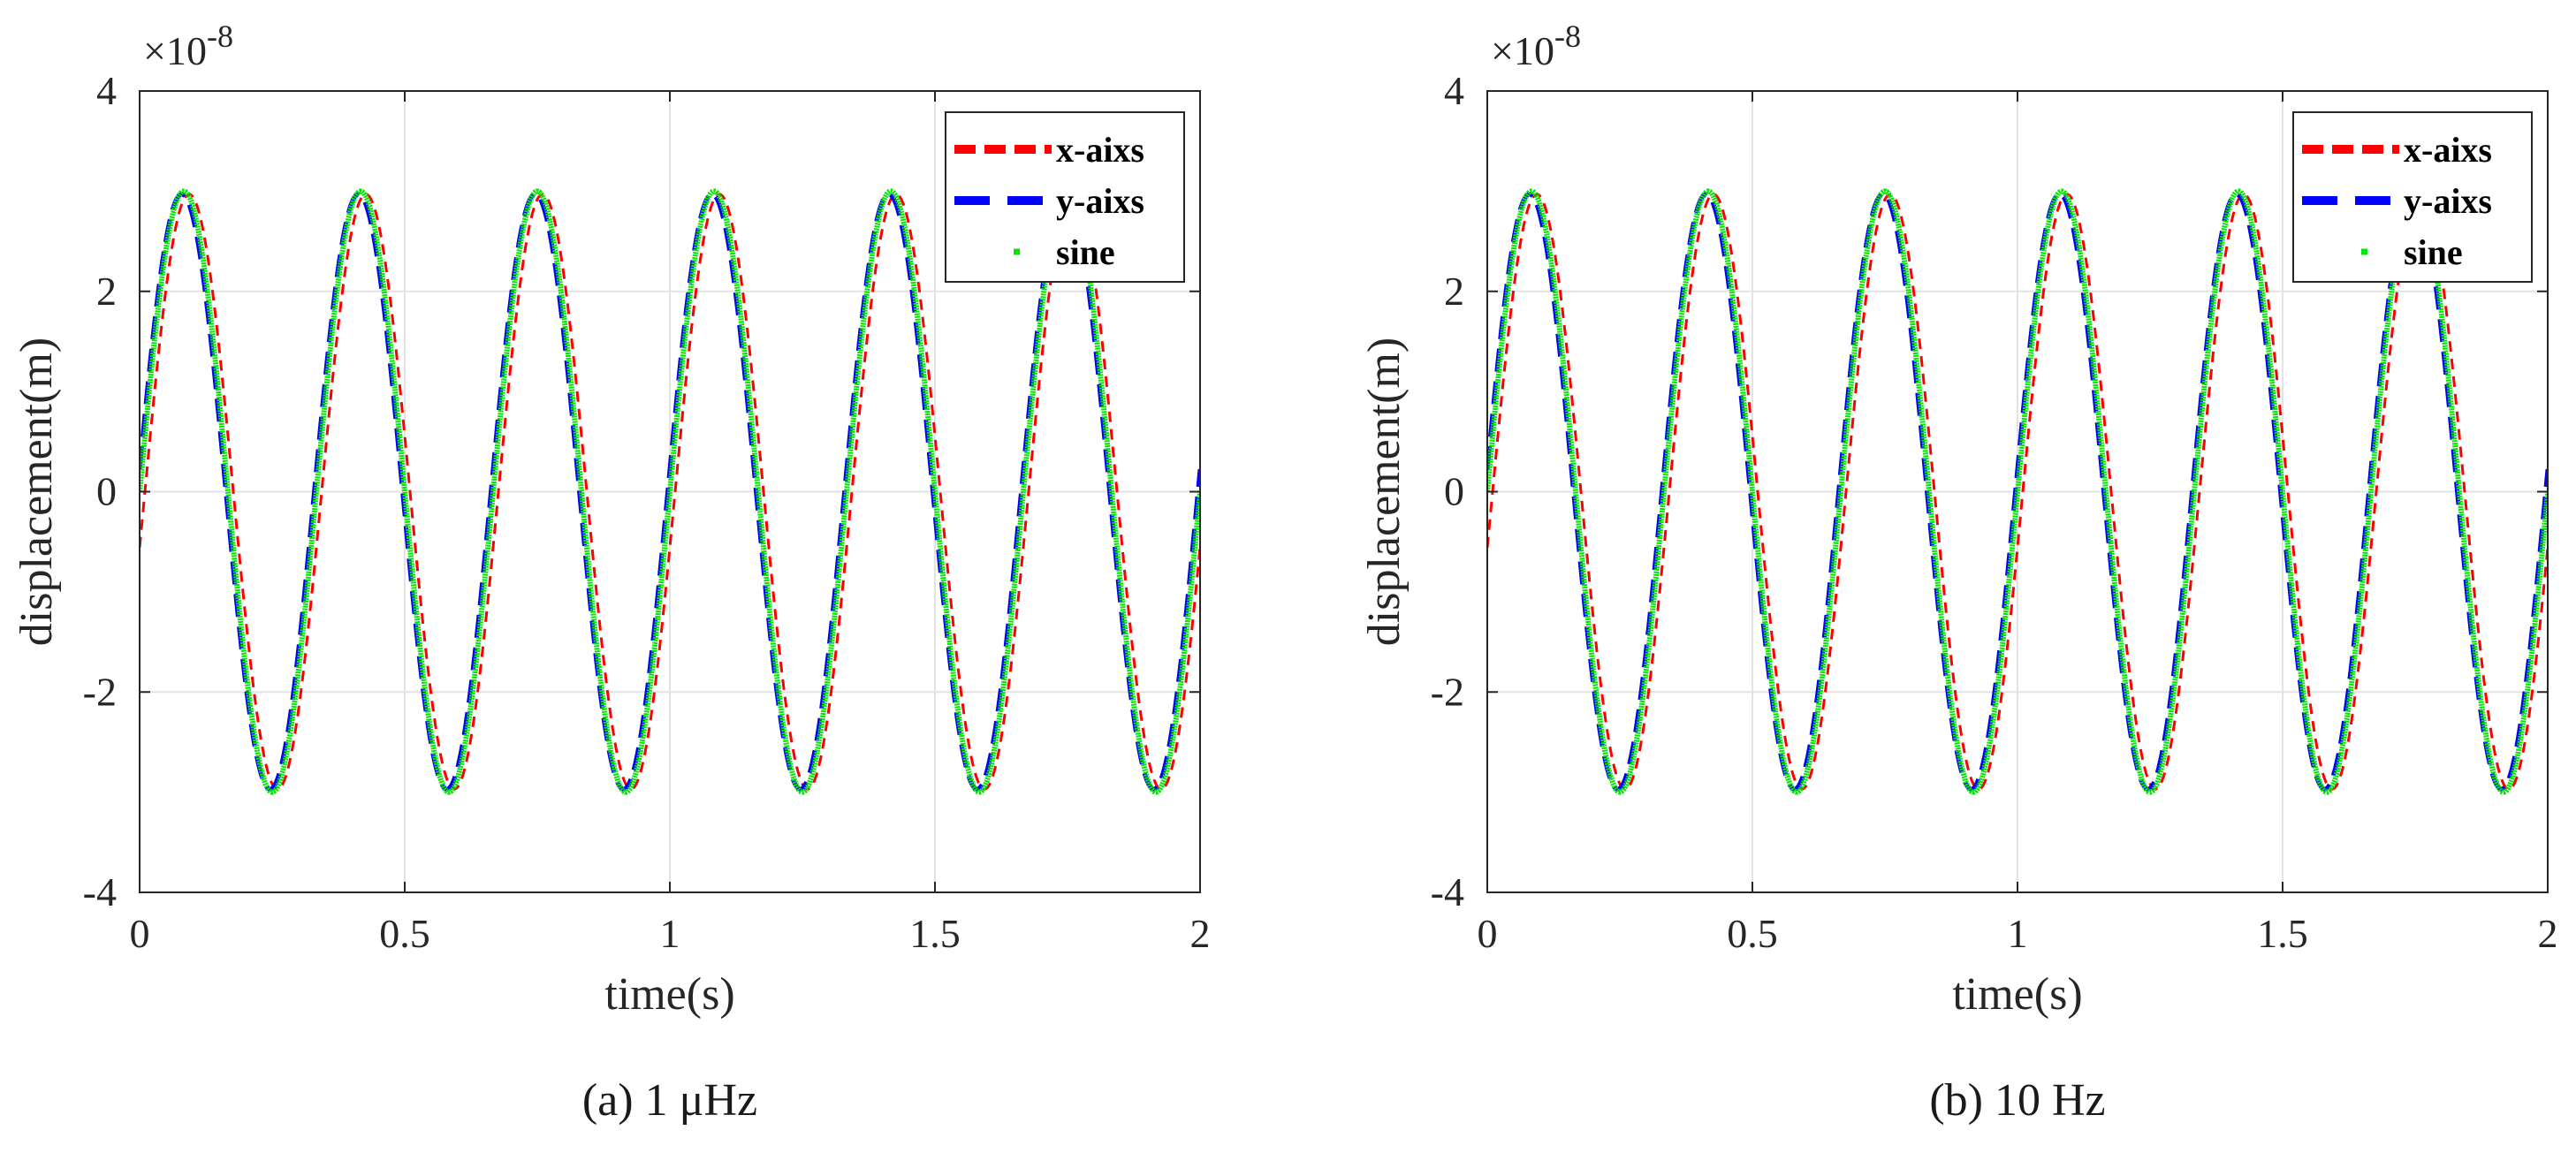 The height and width of the screenshot is (1153, 2576). I want to click on caption-a: (a) 1 μHz, so click(669, 1100).